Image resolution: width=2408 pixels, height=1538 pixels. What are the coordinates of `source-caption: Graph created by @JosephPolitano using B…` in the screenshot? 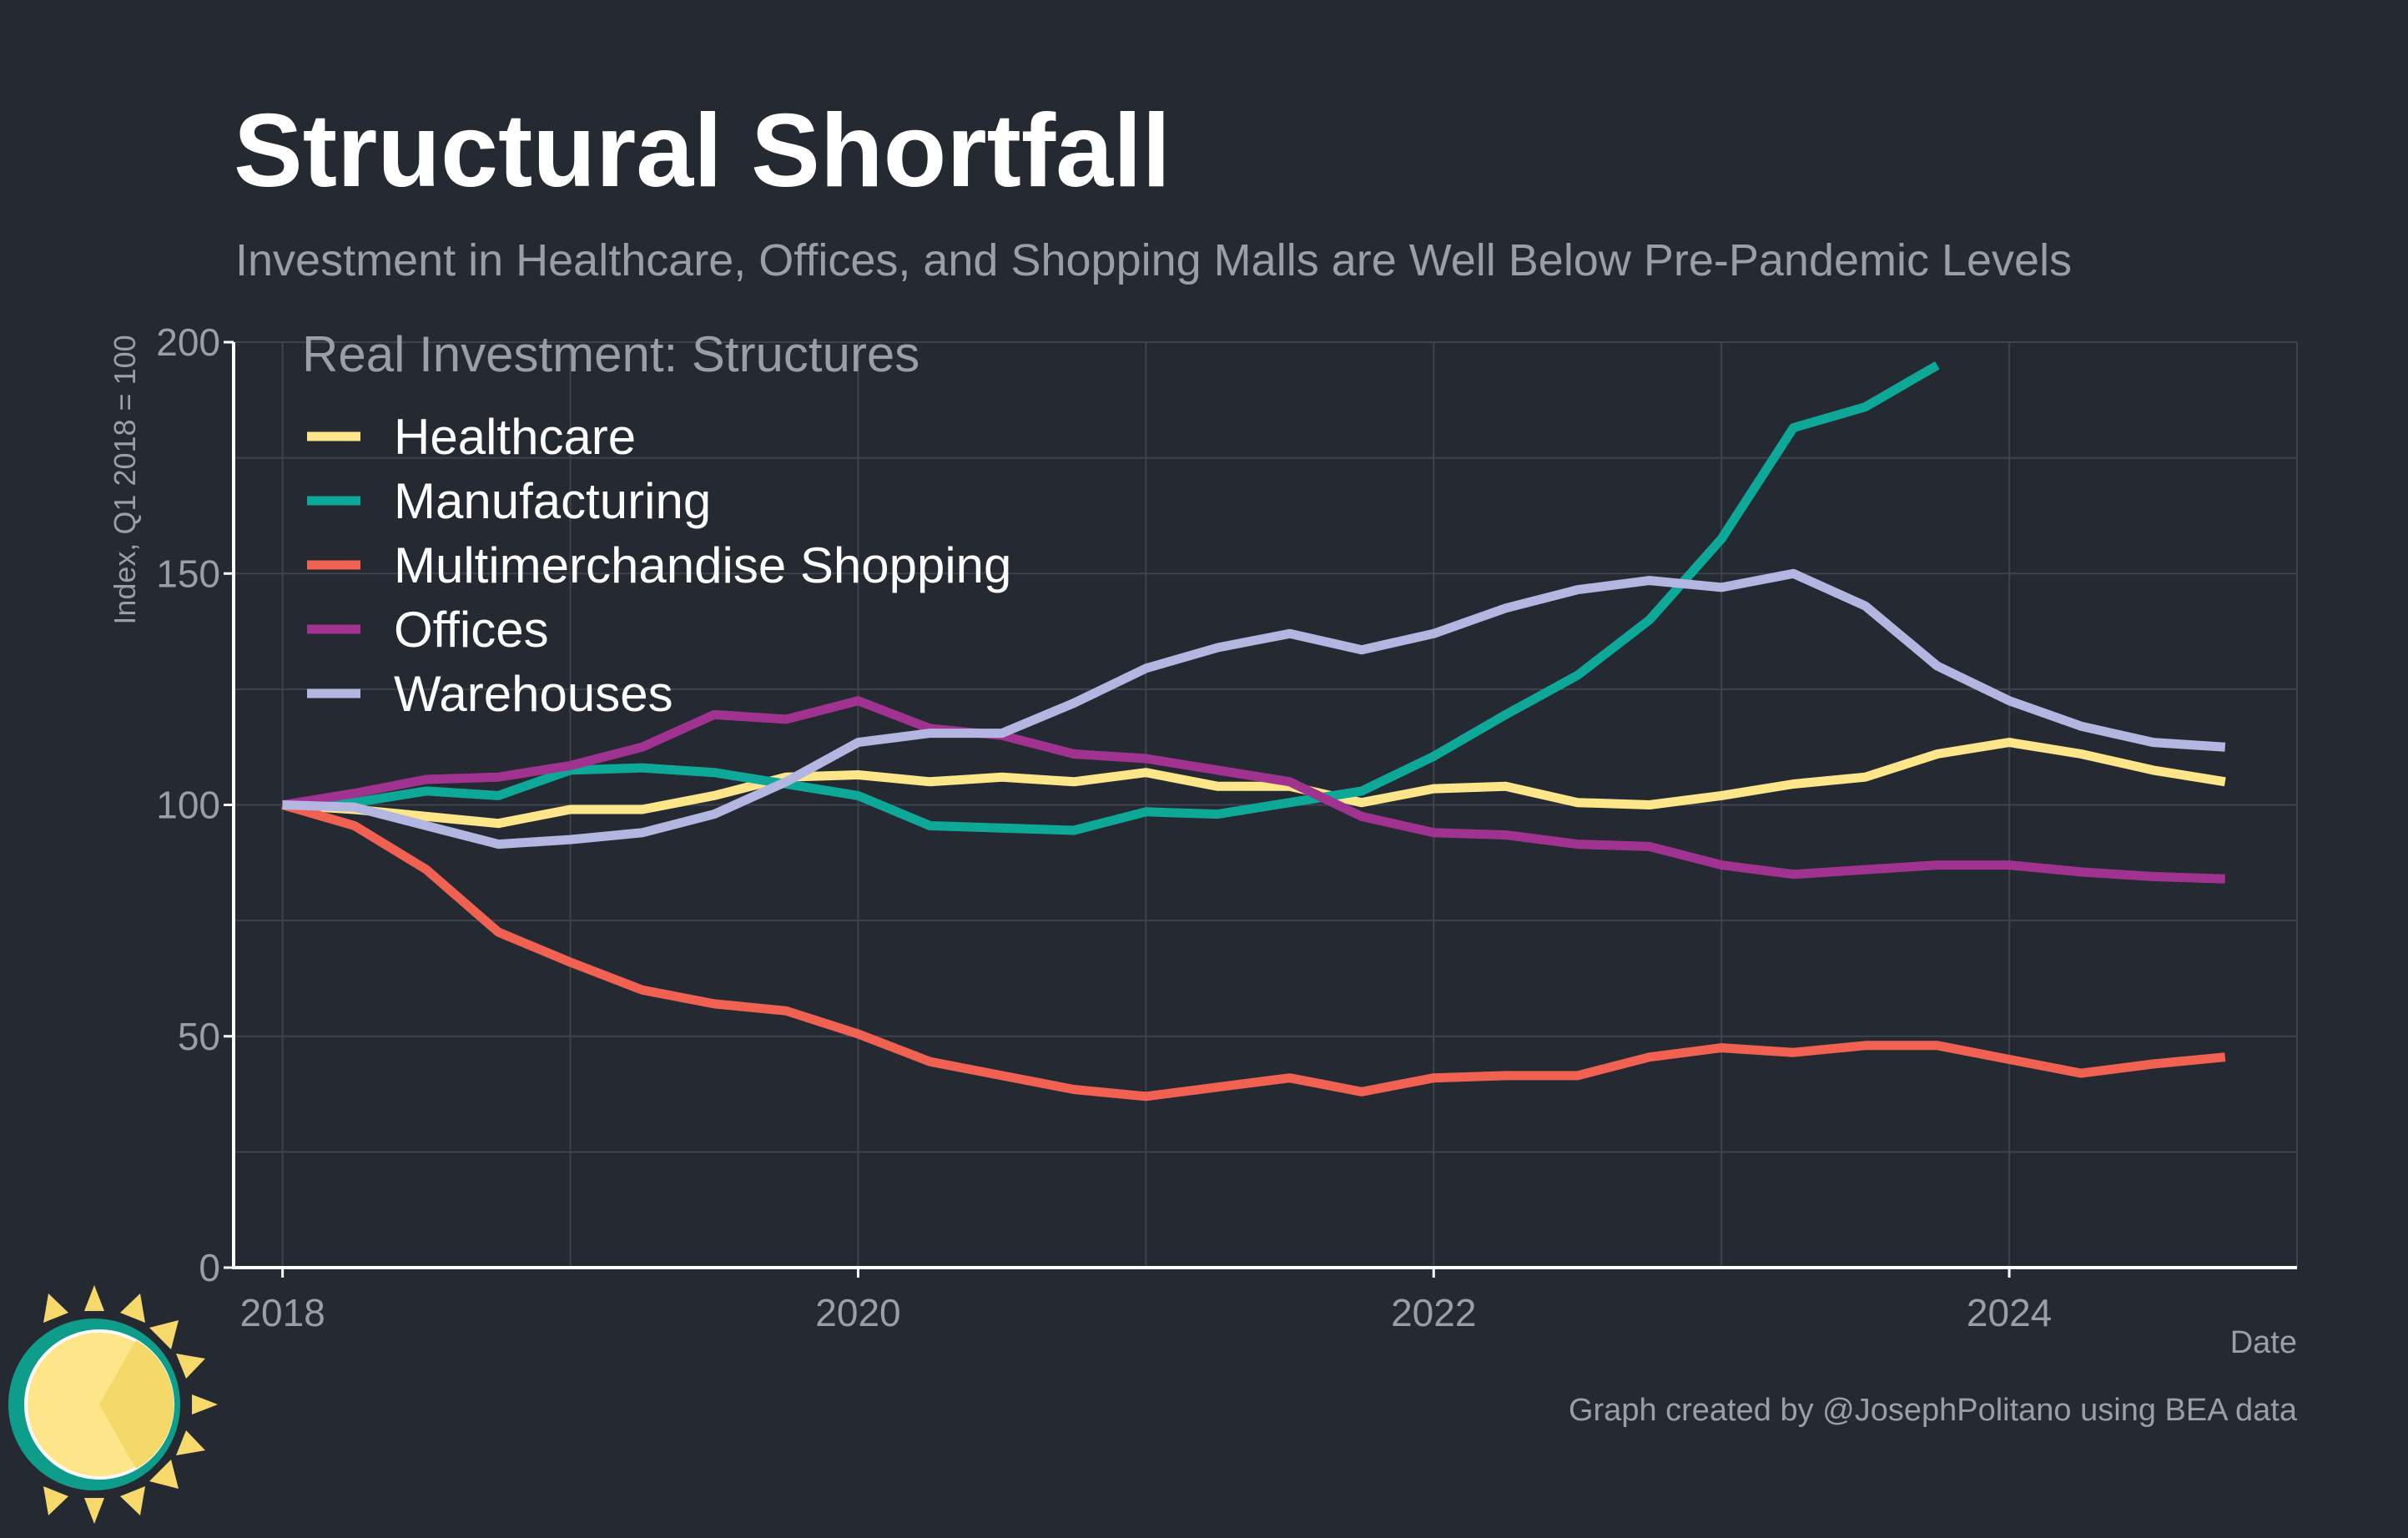 It's located at (1933, 1410).